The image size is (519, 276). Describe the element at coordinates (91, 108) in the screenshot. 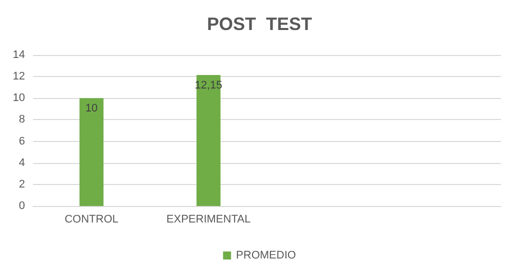

I see `data-label: 10` at that location.